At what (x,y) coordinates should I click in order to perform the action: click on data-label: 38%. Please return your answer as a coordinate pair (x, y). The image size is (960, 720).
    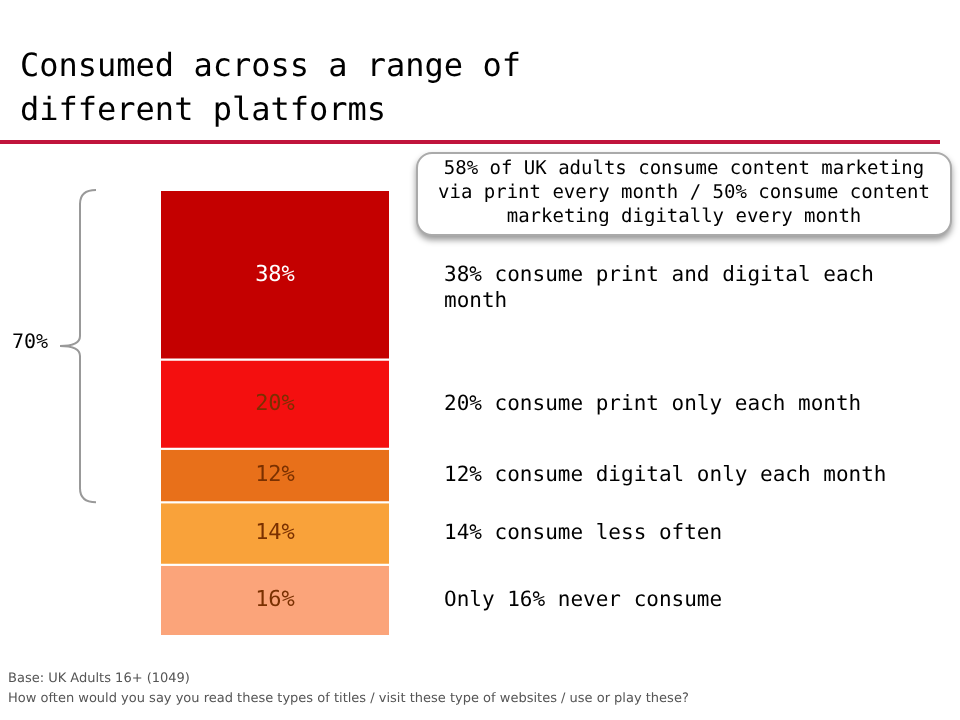
    Looking at the image, I should click on (275, 273).